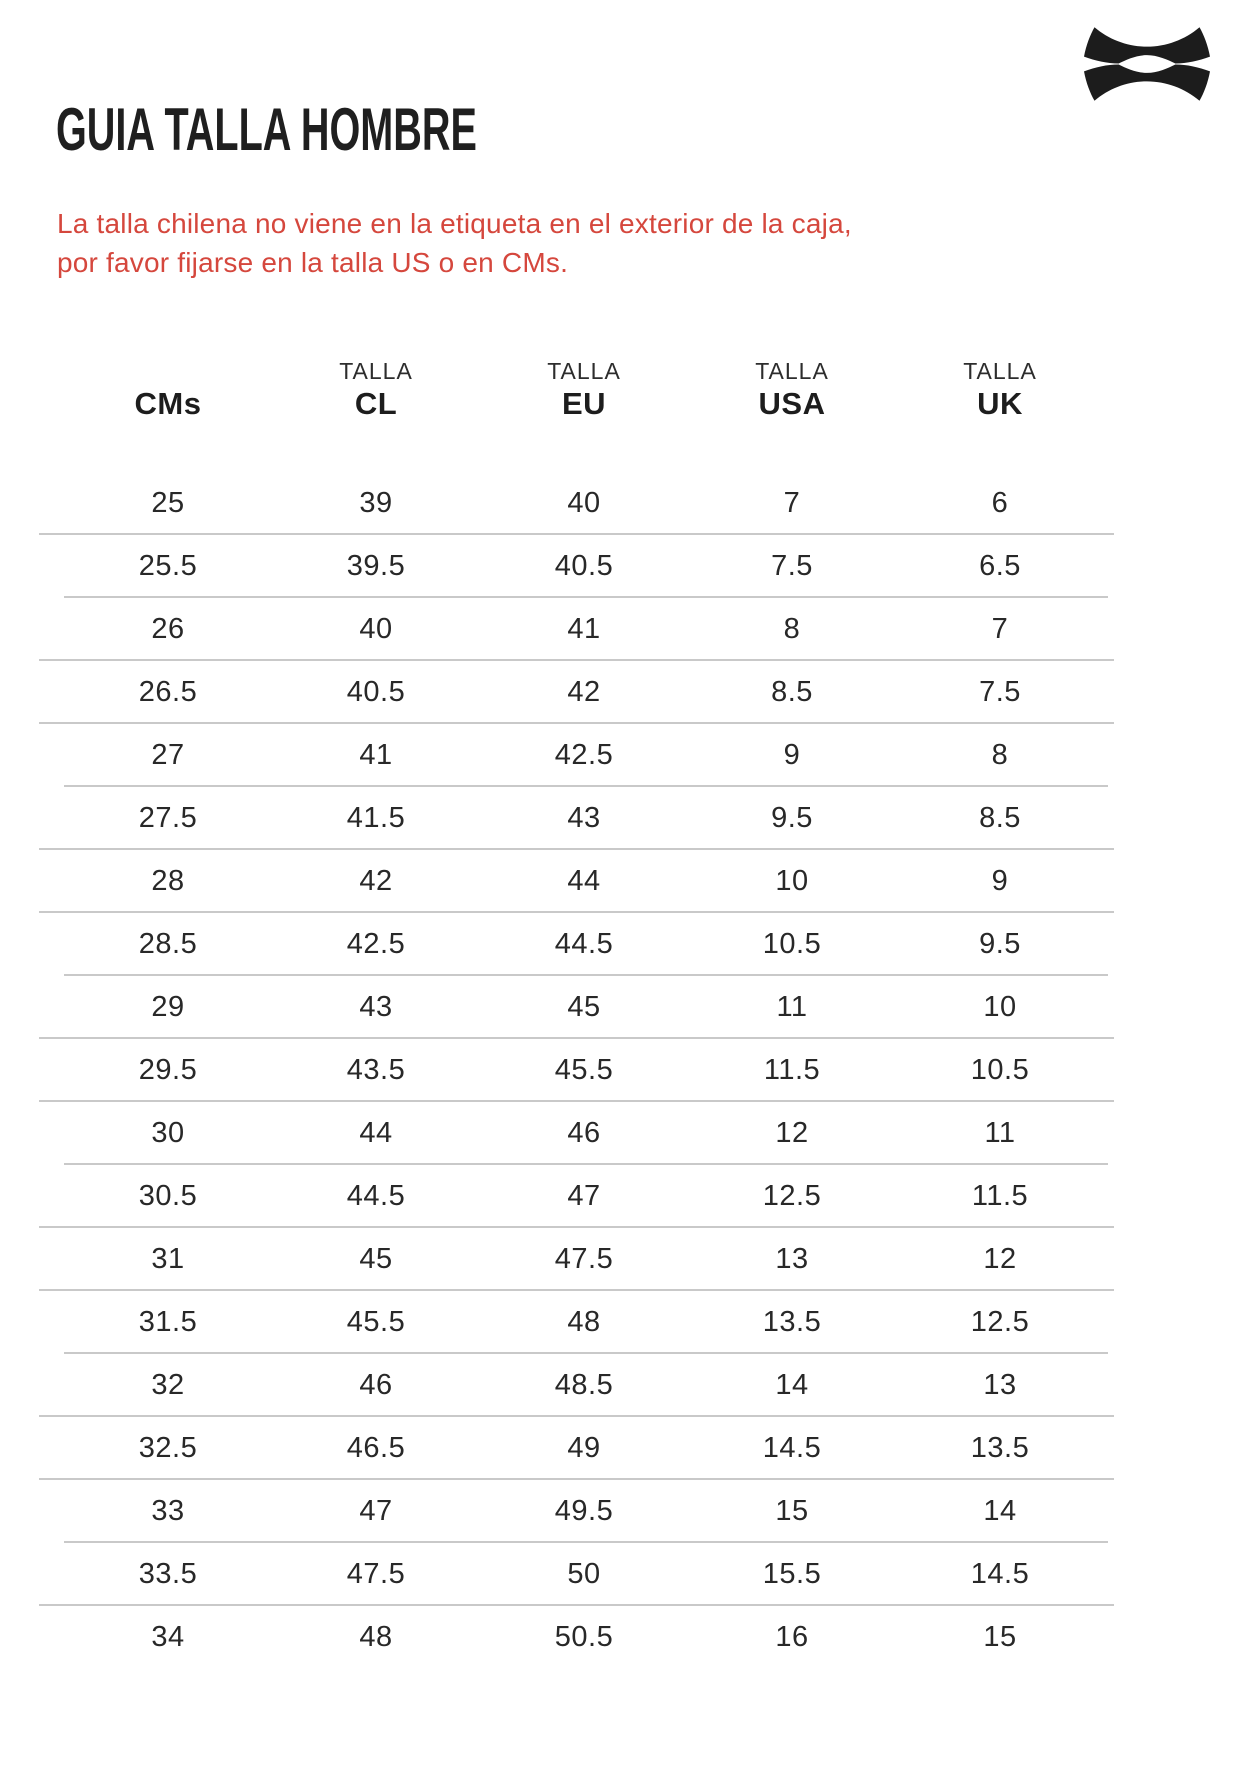 This screenshot has height=1769, width=1250. I want to click on page-title: GUIA TALLA HOMBRE, so click(266, 129).